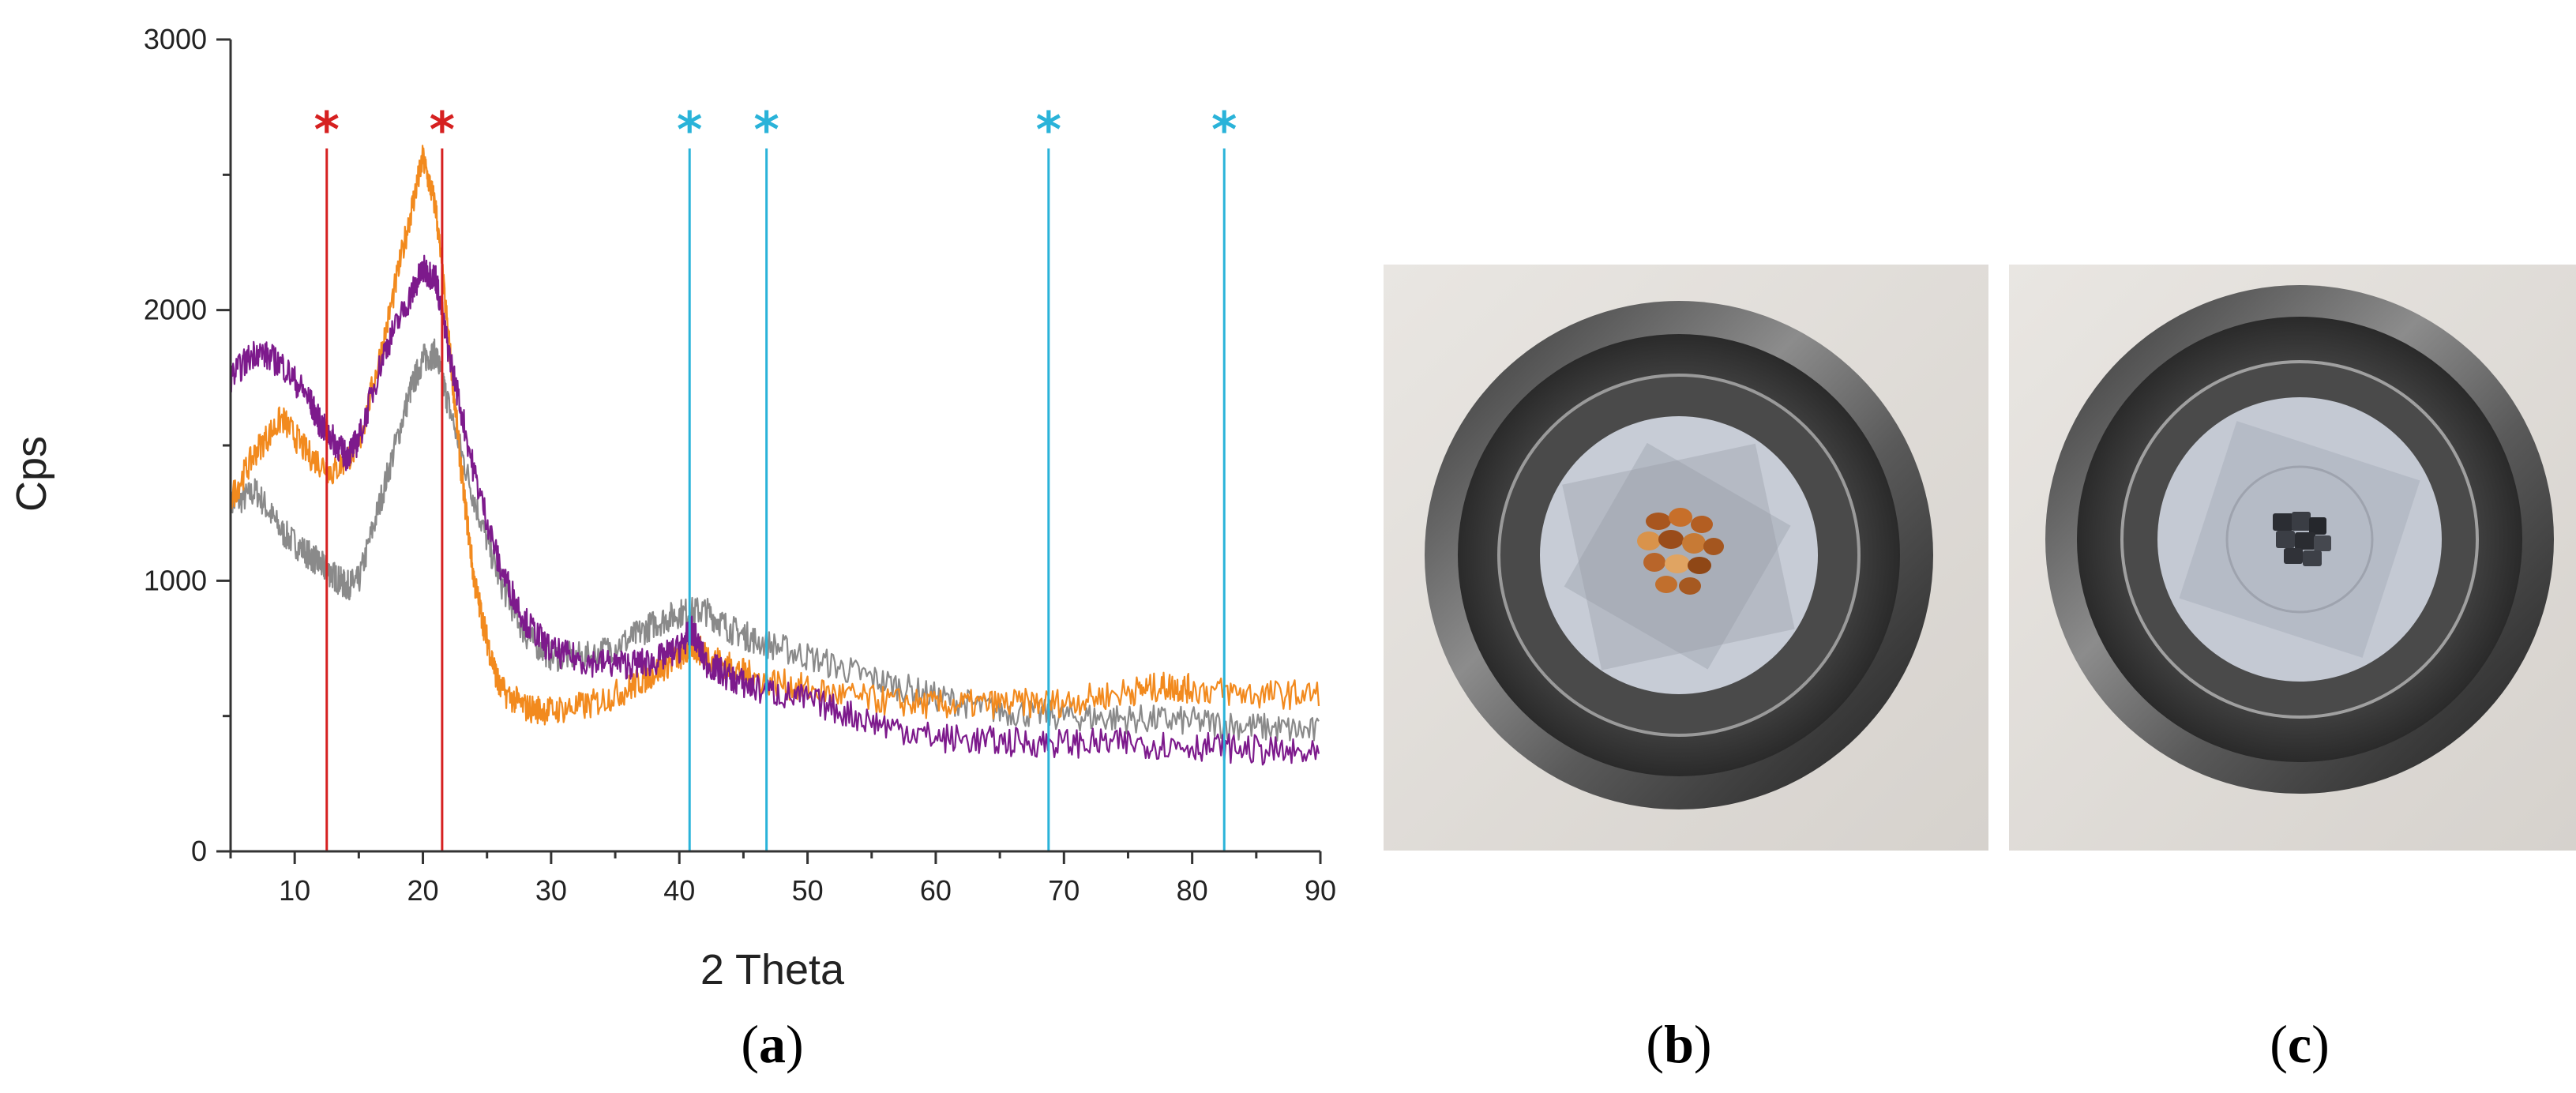 This screenshot has height=1093, width=2576. I want to click on peak-marker-star-3: *, so click(766, 130).